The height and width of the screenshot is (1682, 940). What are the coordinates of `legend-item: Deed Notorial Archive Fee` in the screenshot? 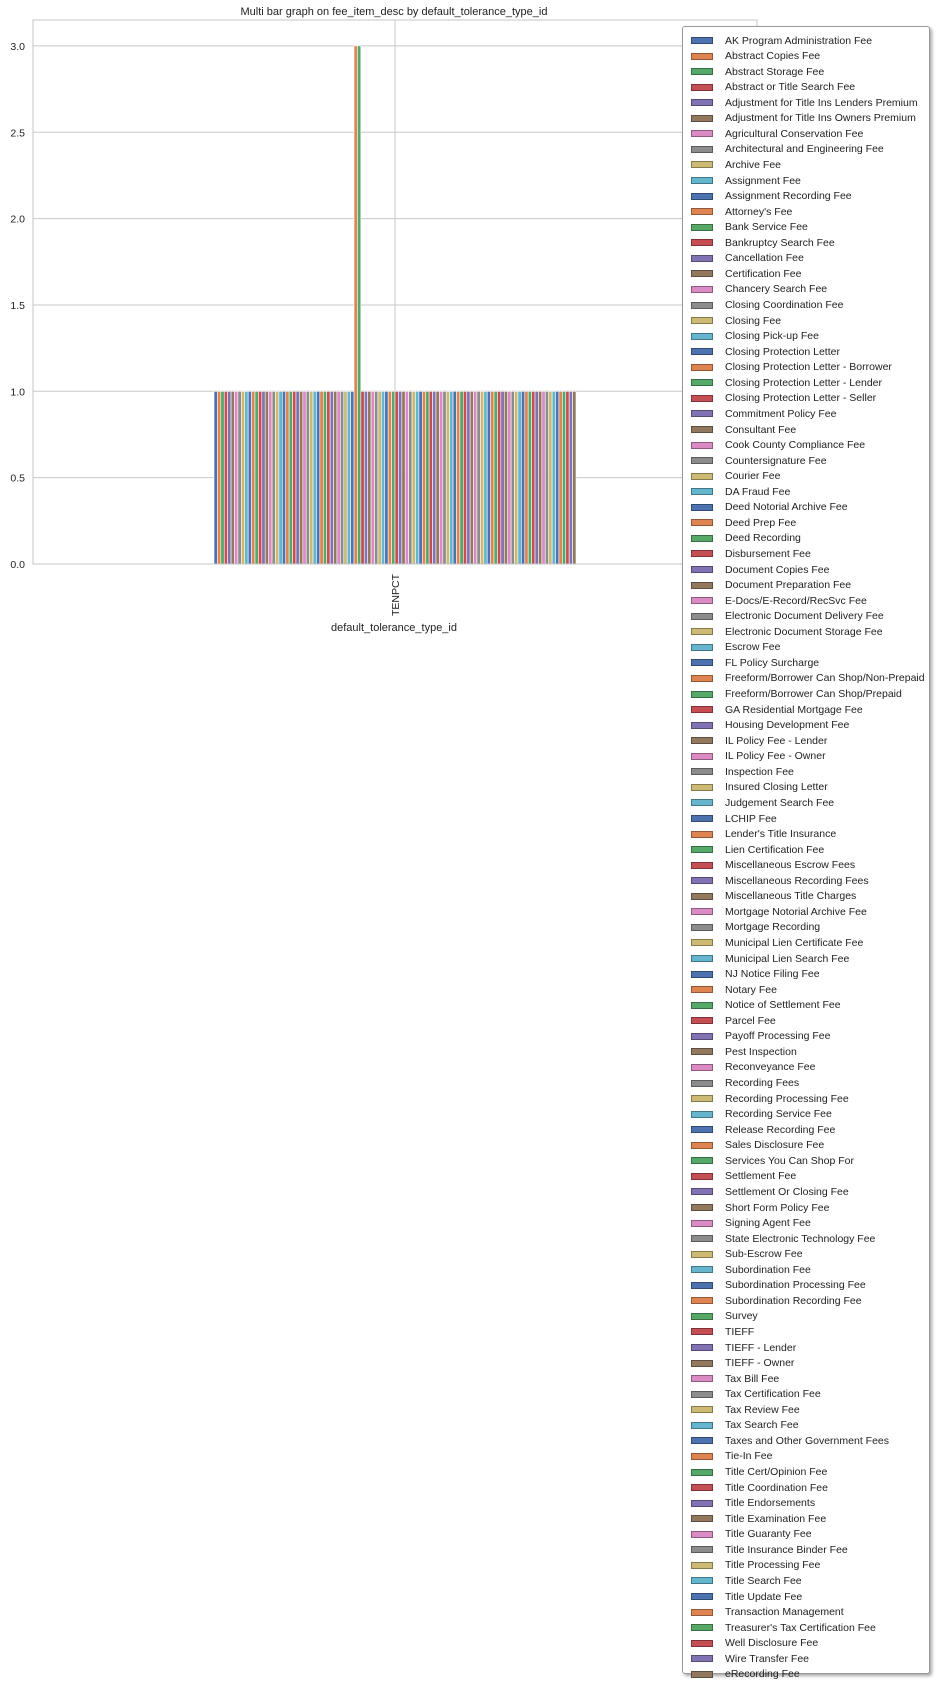 It's located at (769, 507).